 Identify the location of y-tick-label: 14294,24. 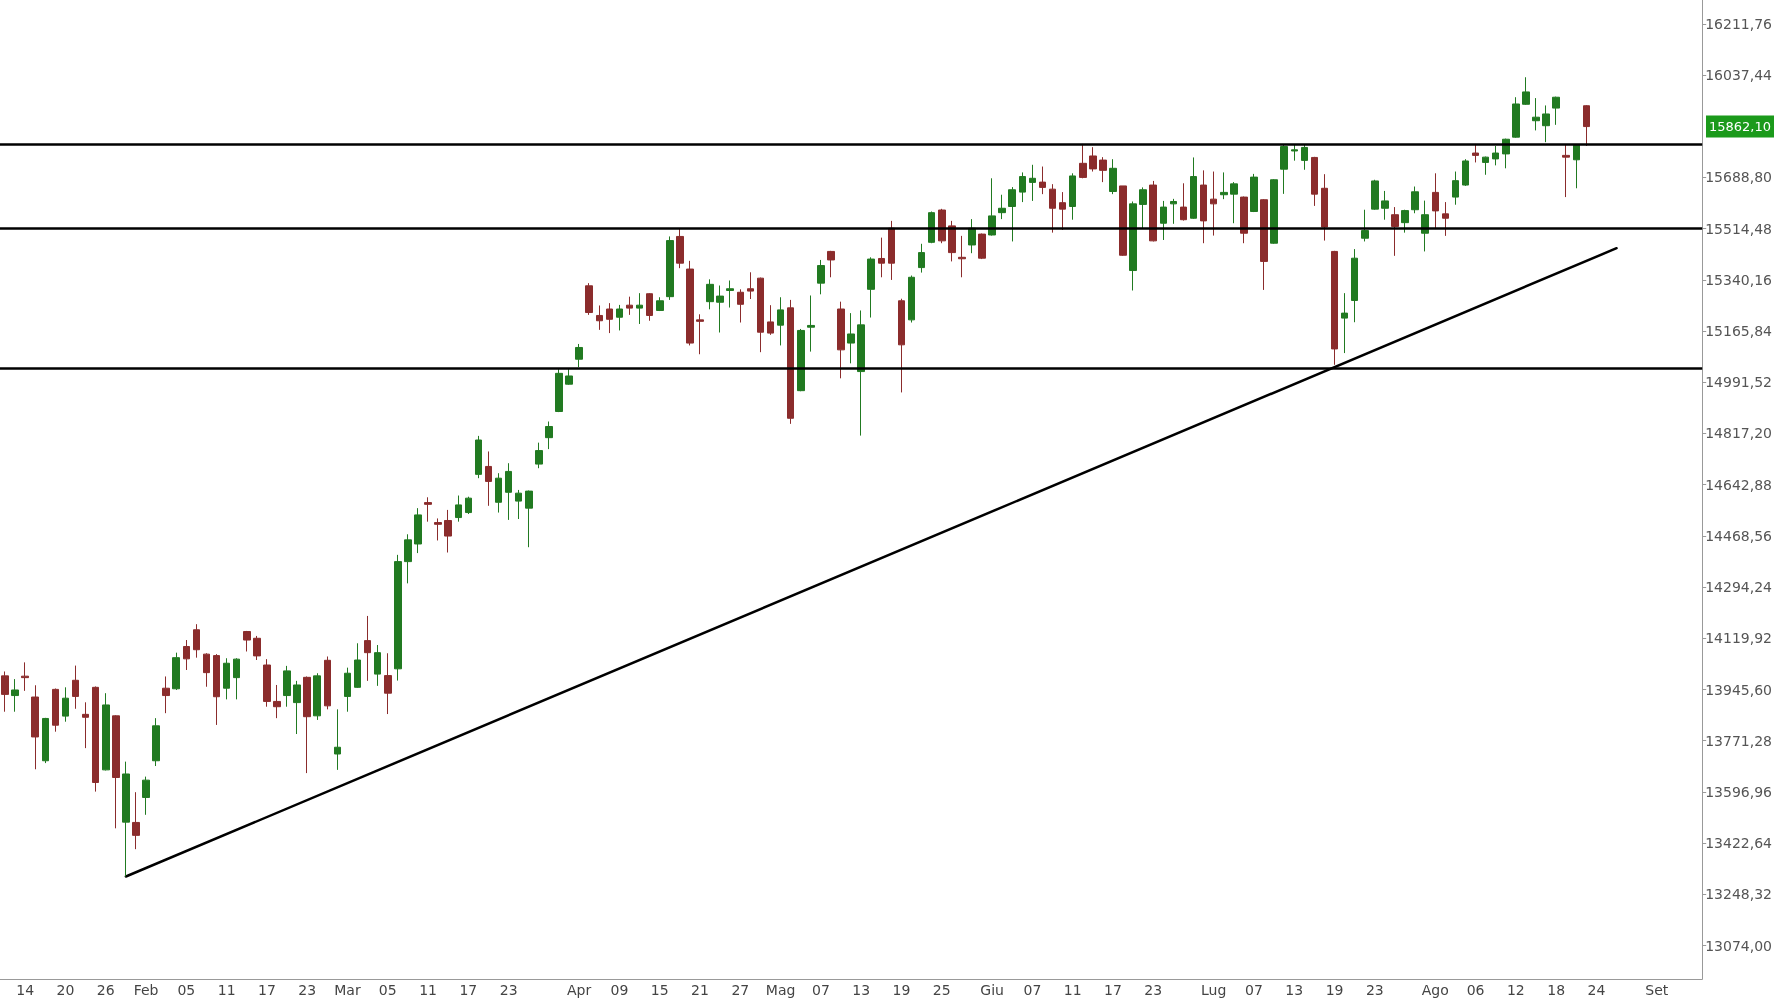
(1739, 587).